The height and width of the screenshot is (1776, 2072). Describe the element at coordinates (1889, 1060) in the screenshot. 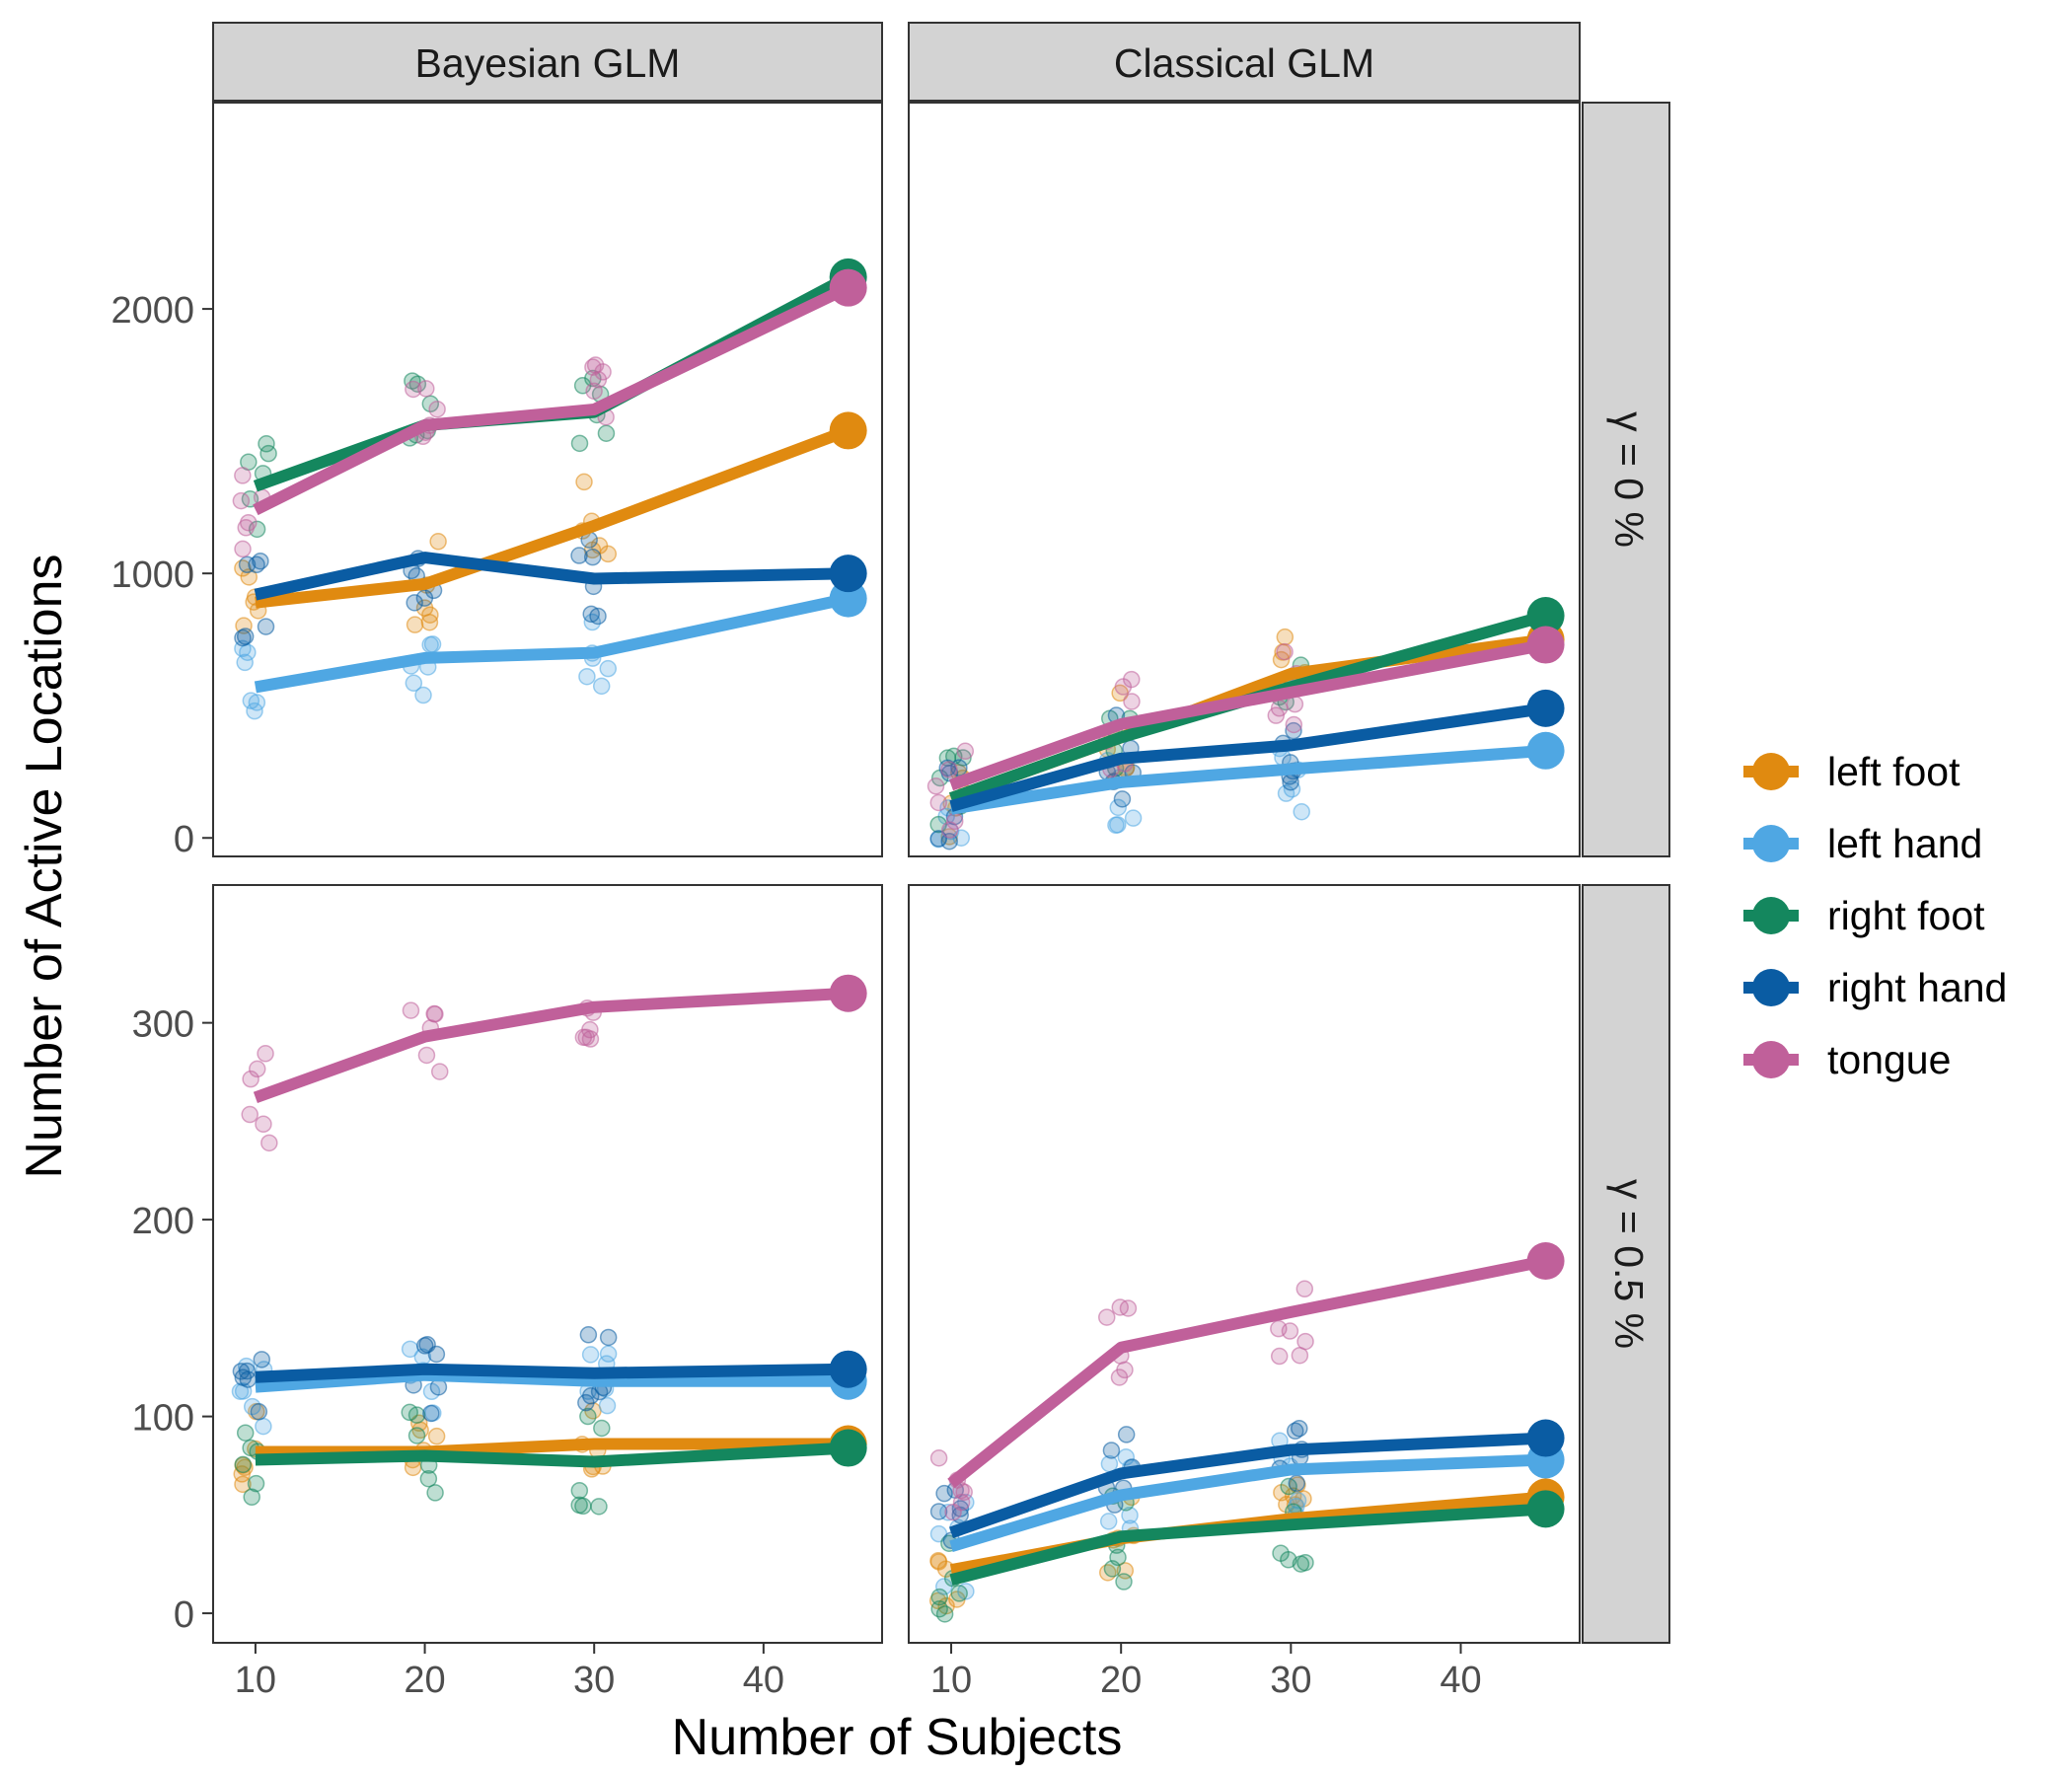

I see `legend-label: tongue` at that location.